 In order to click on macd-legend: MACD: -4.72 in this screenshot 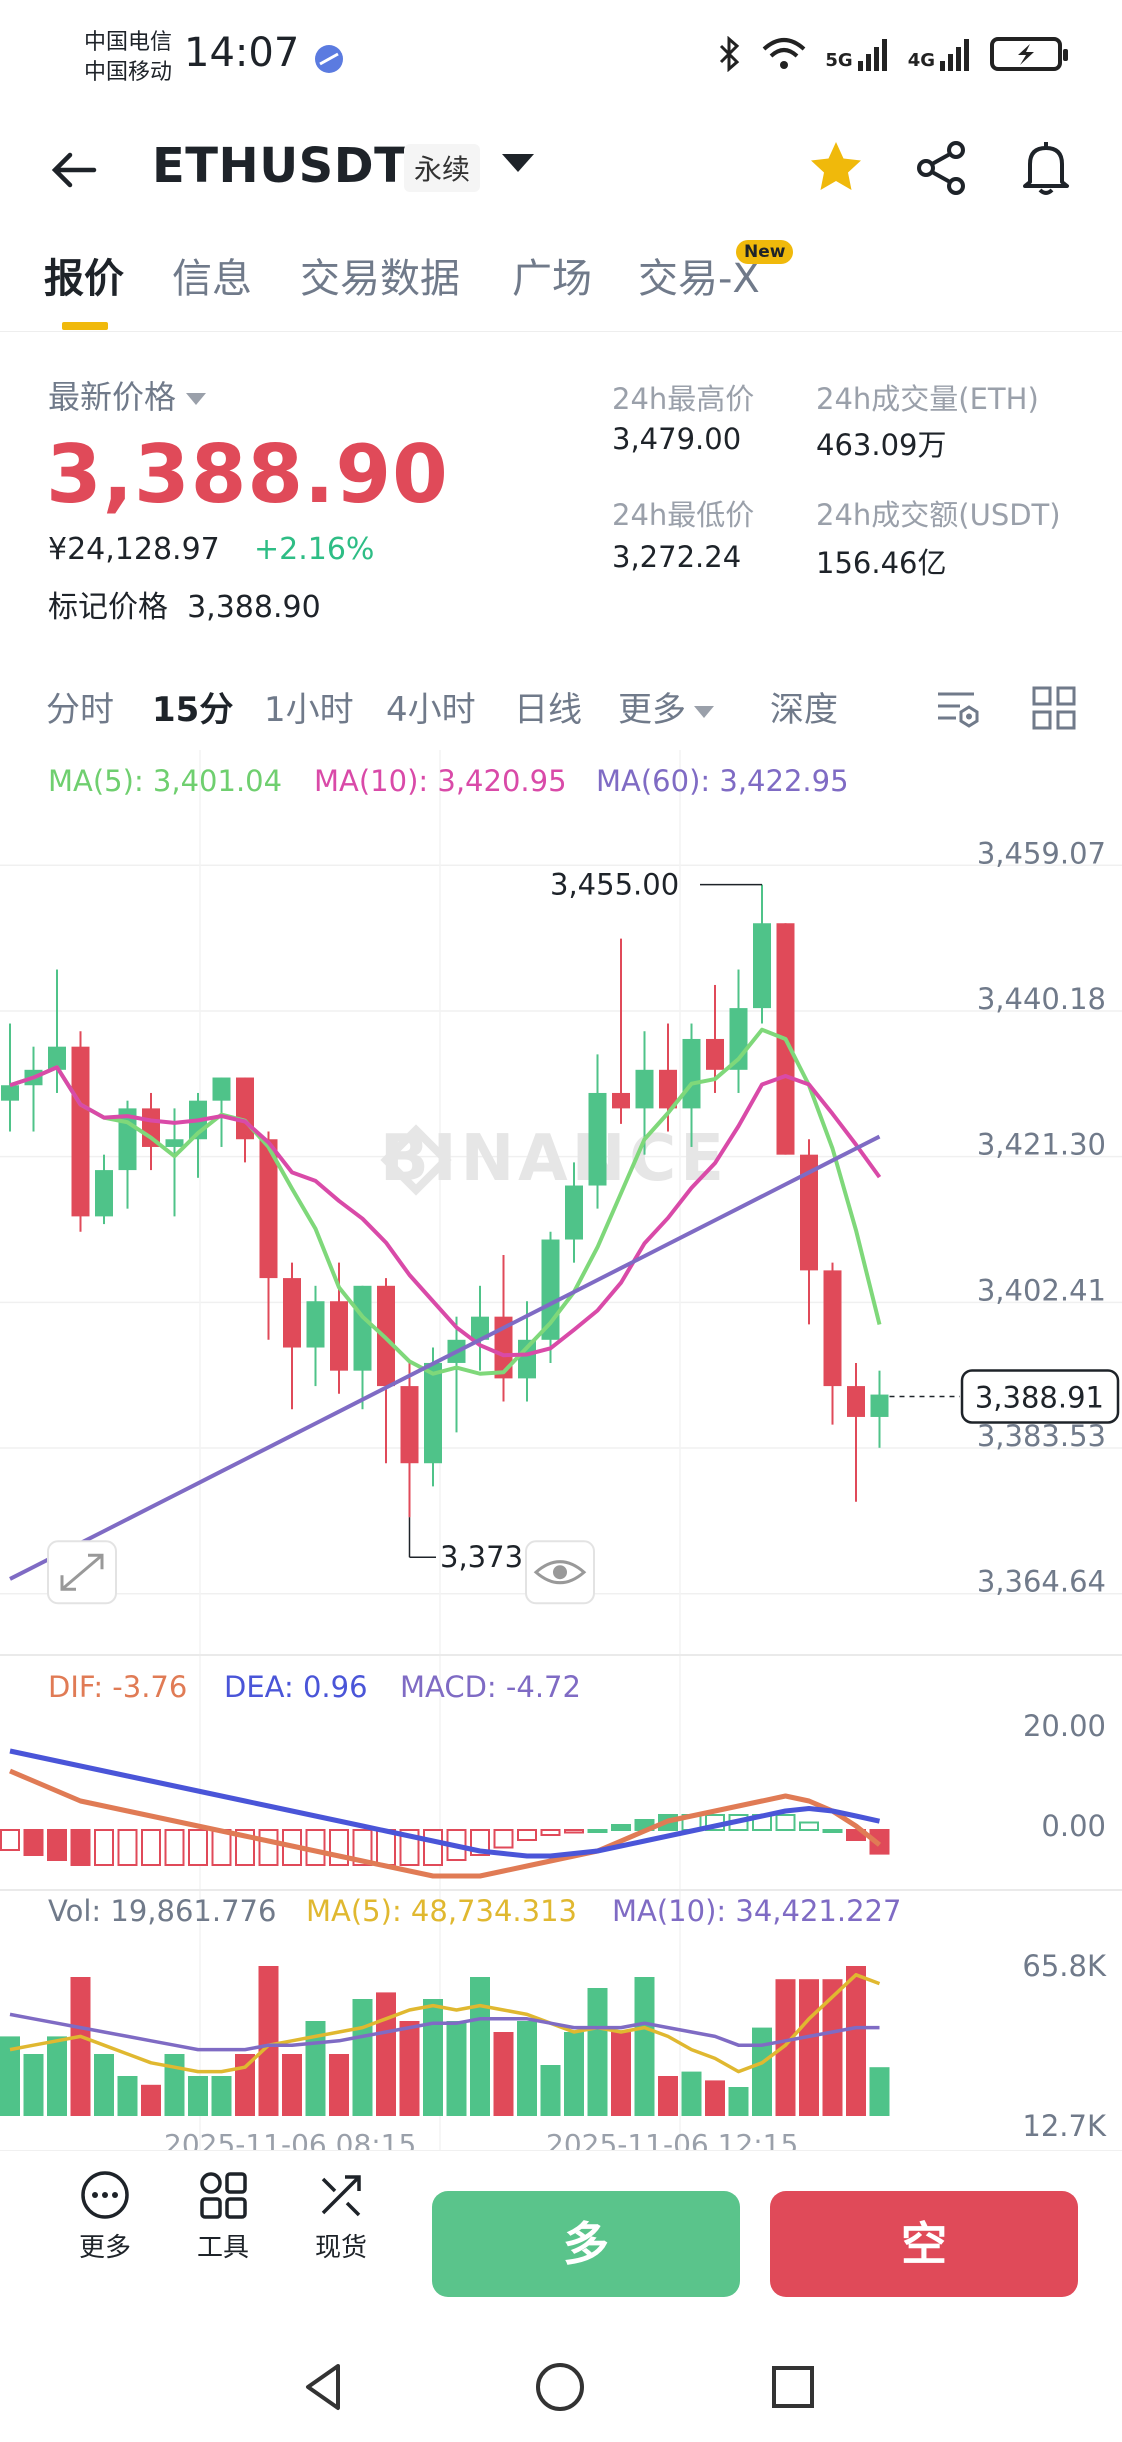, I will do `click(490, 1687)`.